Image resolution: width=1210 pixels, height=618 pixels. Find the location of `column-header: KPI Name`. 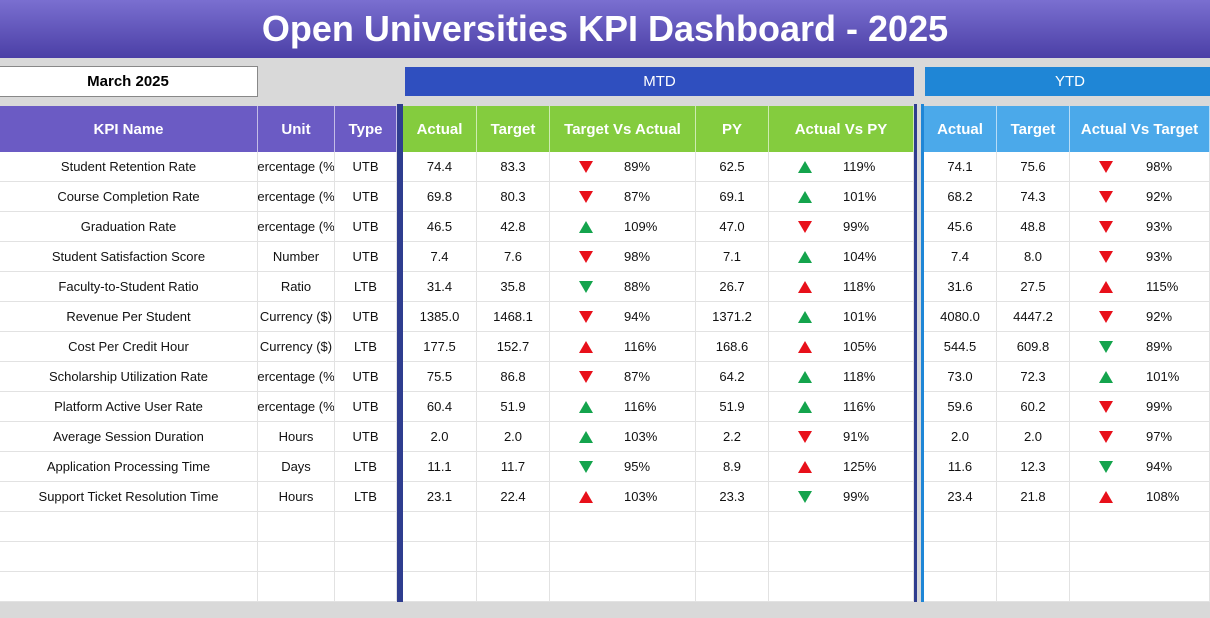

column-header: KPI Name is located at coordinates (129, 129).